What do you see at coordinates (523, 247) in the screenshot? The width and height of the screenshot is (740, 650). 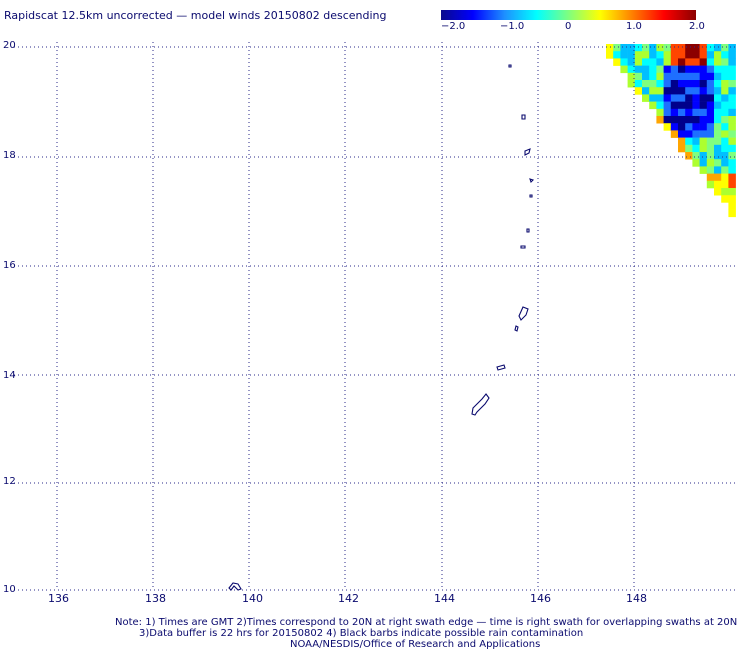 I see `island-anatahan` at bounding box center [523, 247].